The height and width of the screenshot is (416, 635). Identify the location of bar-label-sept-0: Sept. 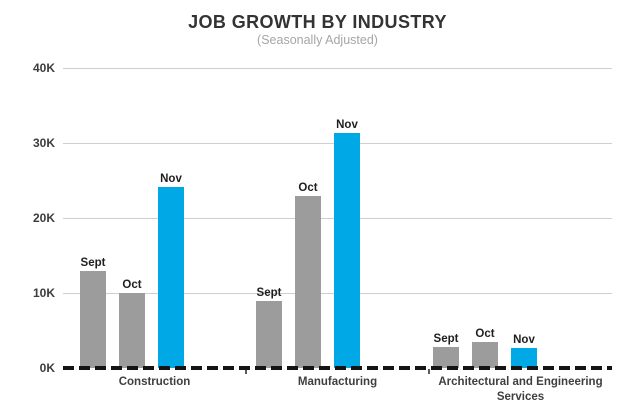
(93, 262).